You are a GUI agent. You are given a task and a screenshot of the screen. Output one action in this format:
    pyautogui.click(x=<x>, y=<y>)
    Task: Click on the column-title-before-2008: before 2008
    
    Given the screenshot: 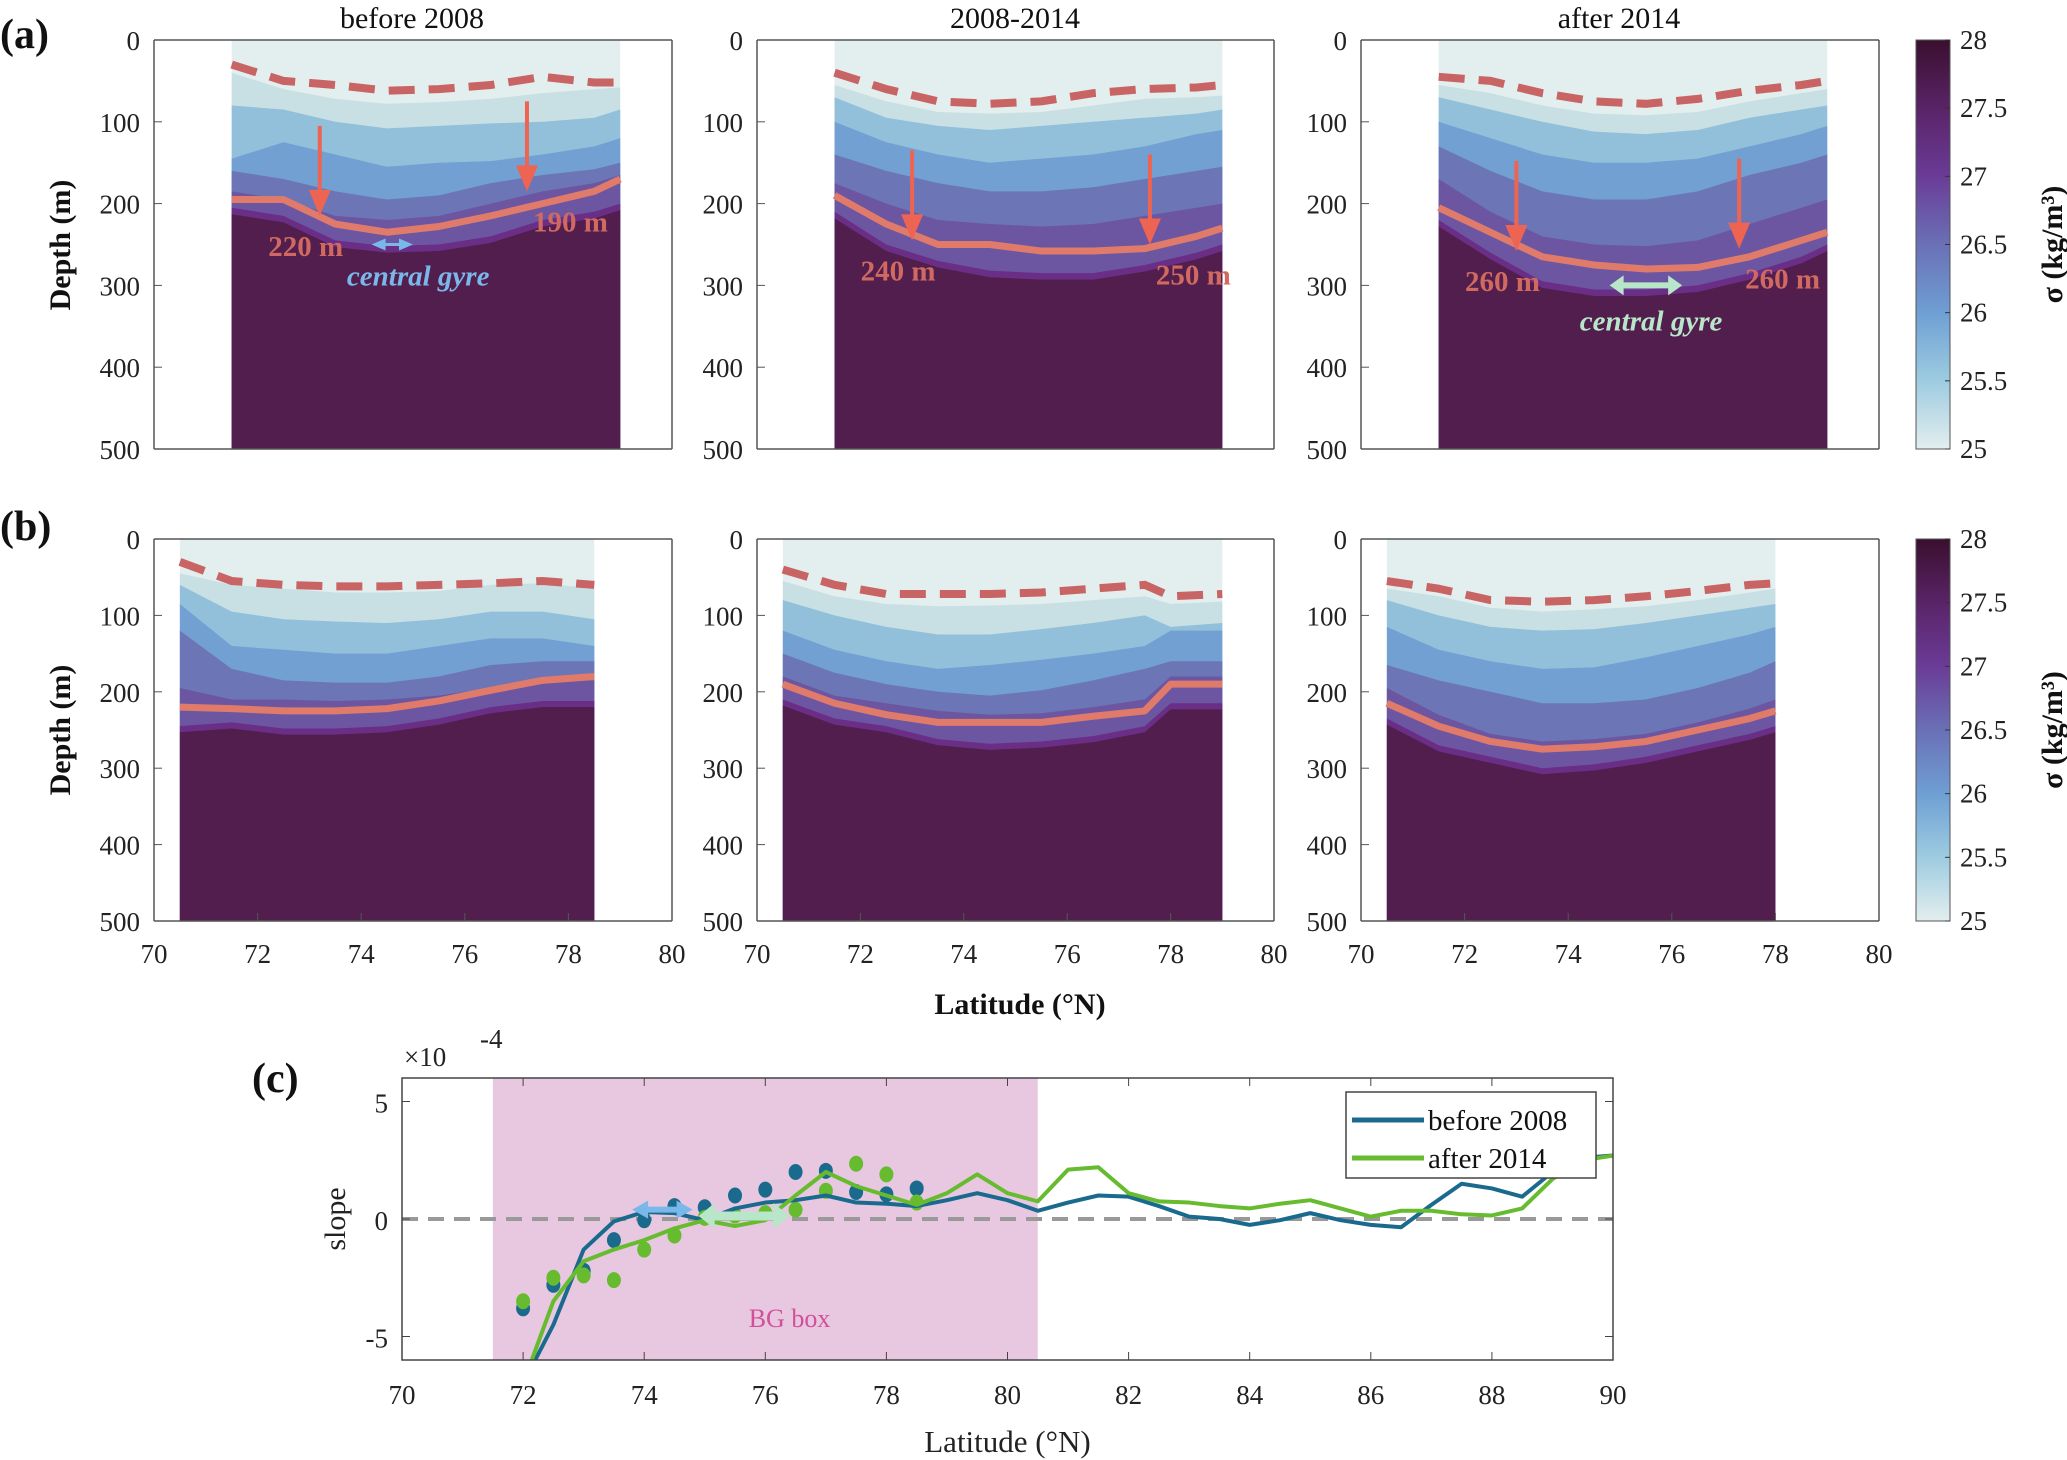 What is the action you would take?
    pyautogui.click(x=412, y=18)
    